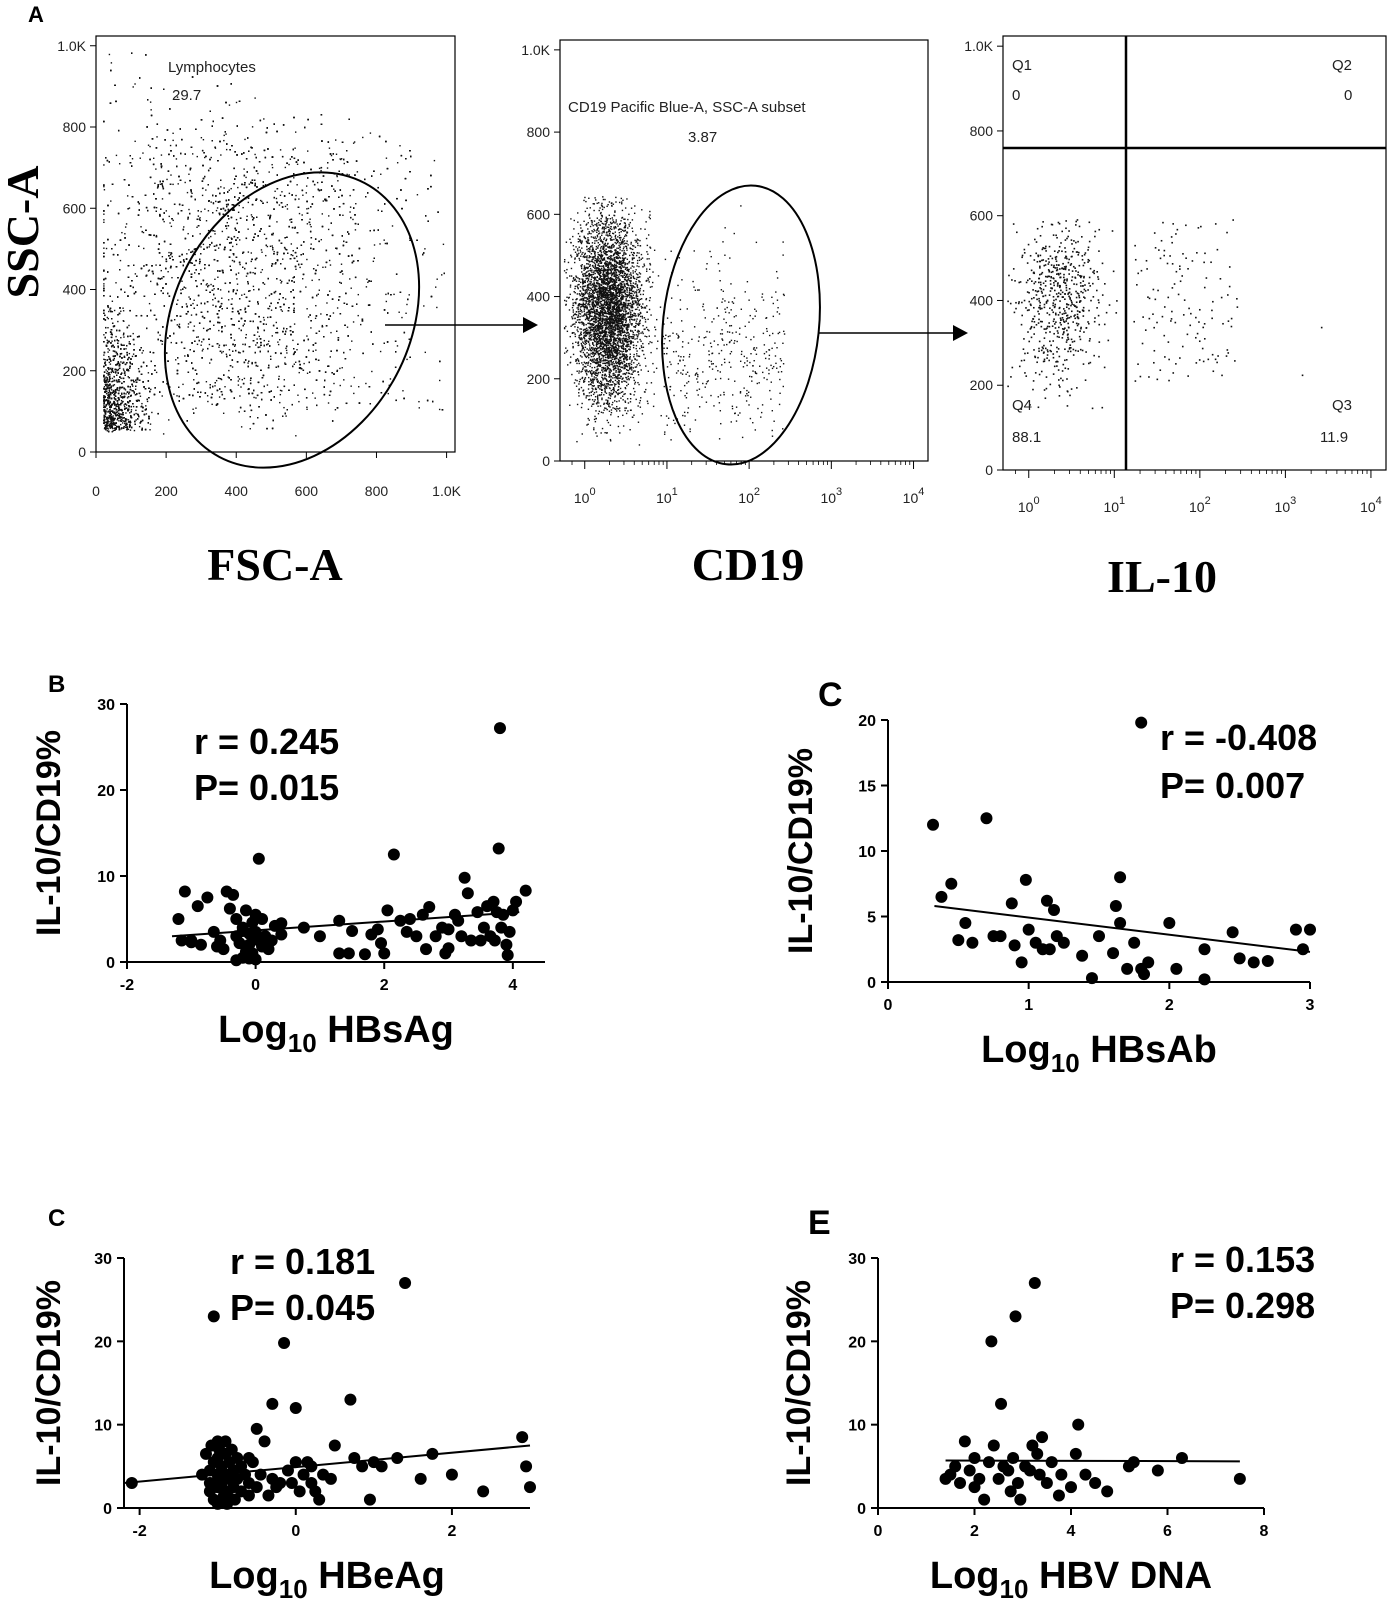 The image size is (1392, 1606). I want to click on x-axis-label: Log10 HBV DNA, so click(1071, 1579).